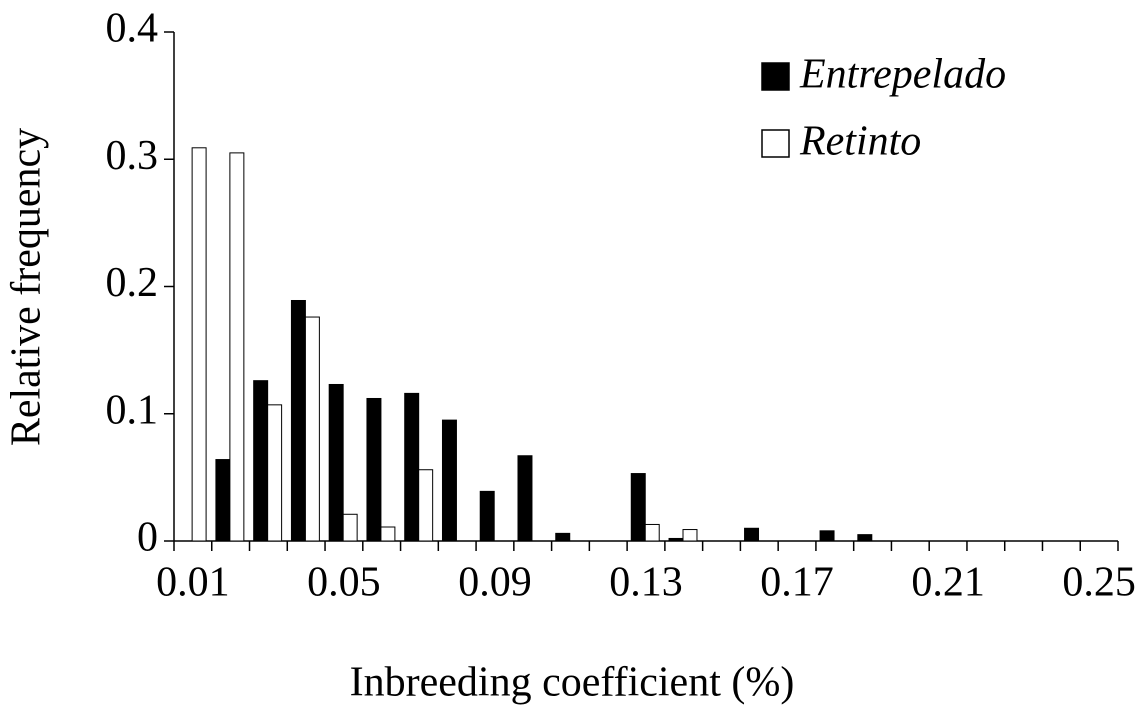 Image resolution: width=1143 pixels, height=711 pixels. What do you see at coordinates (495, 583) in the screenshot?
I see `x-tick-label: 0.09` at bounding box center [495, 583].